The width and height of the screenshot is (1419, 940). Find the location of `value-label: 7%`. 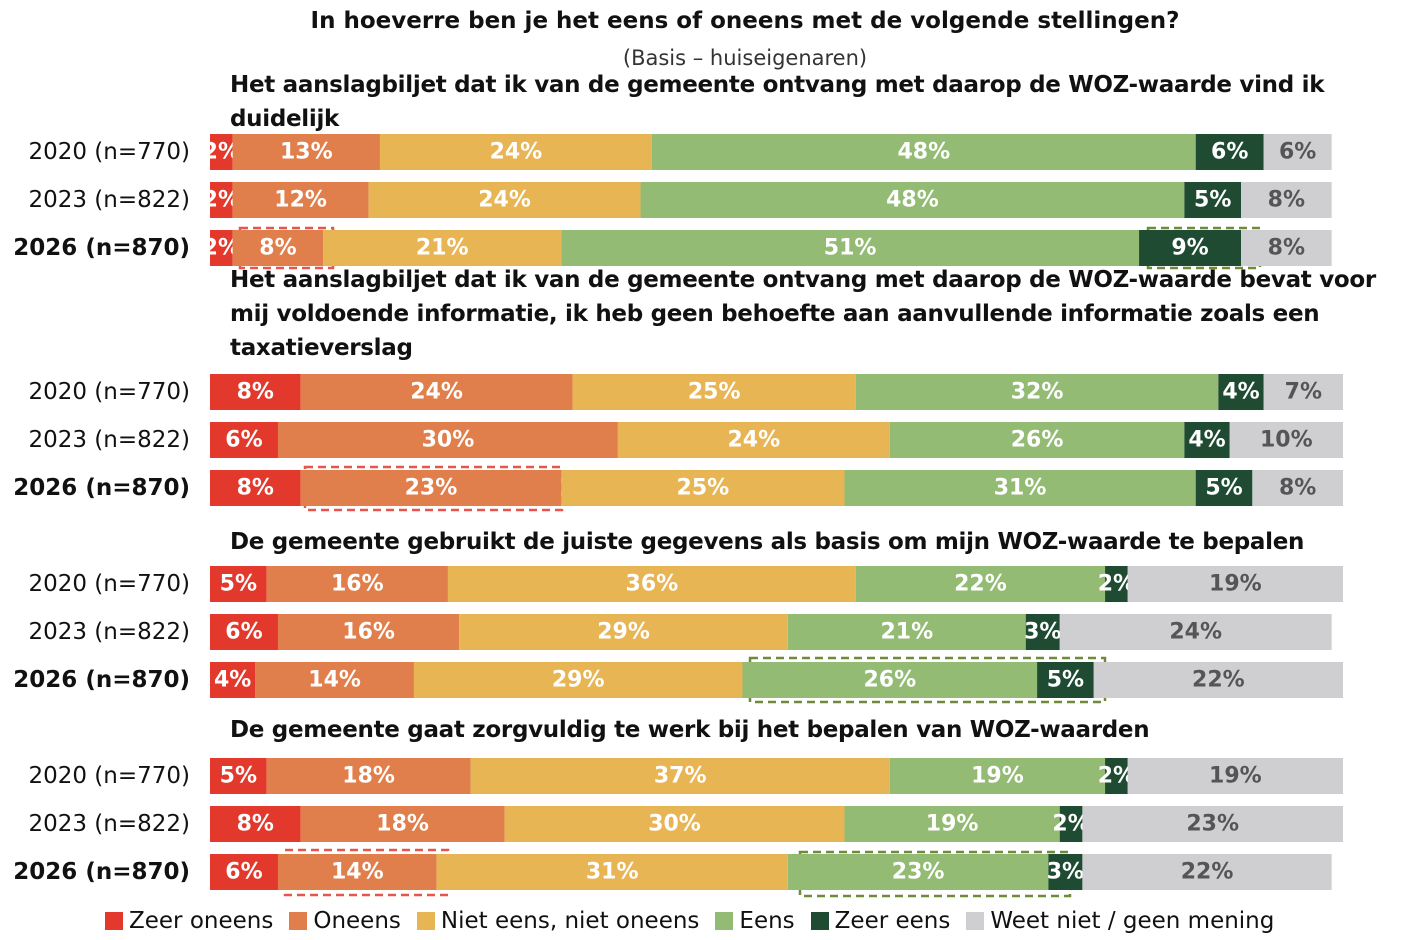

value-label: 7% is located at coordinates (1303, 392).